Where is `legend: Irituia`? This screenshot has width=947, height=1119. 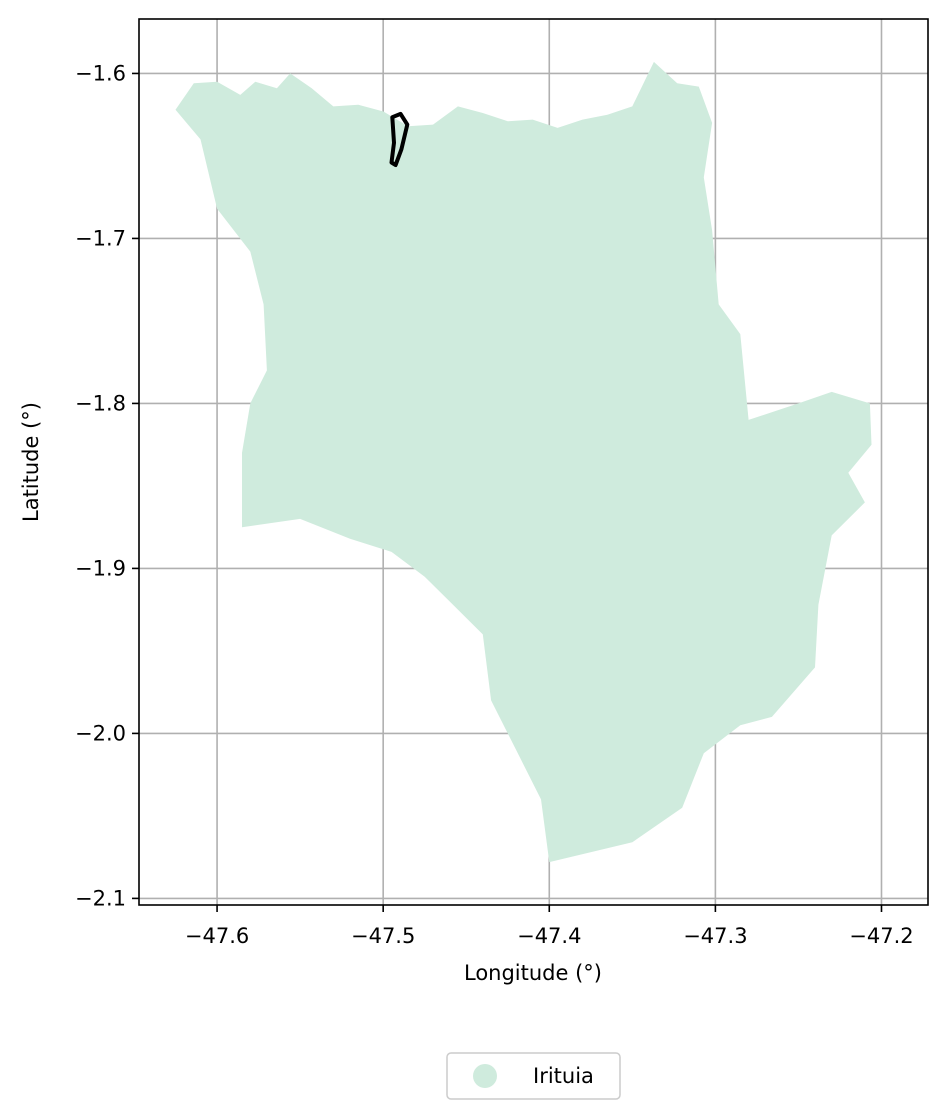
legend: Irituia is located at coordinates (533, 1076).